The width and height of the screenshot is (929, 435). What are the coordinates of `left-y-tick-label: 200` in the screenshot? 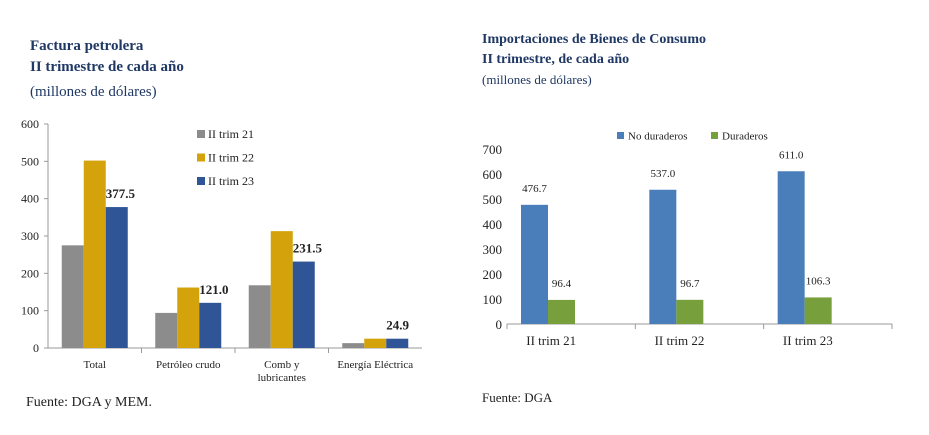 It's located at (30, 273).